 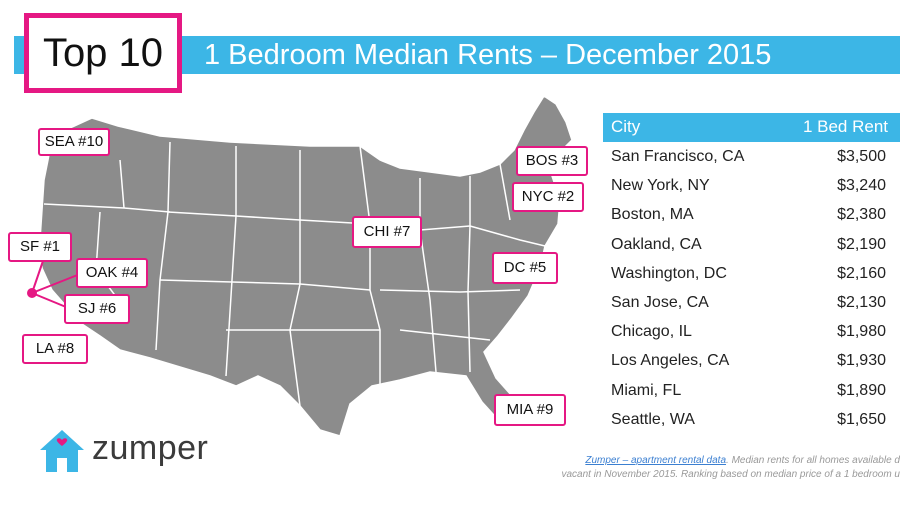 What do you see at coordinates (656, 244) in the screenshot?
I see `row-city: Oakland, CA` at bounding box center [656, 244].